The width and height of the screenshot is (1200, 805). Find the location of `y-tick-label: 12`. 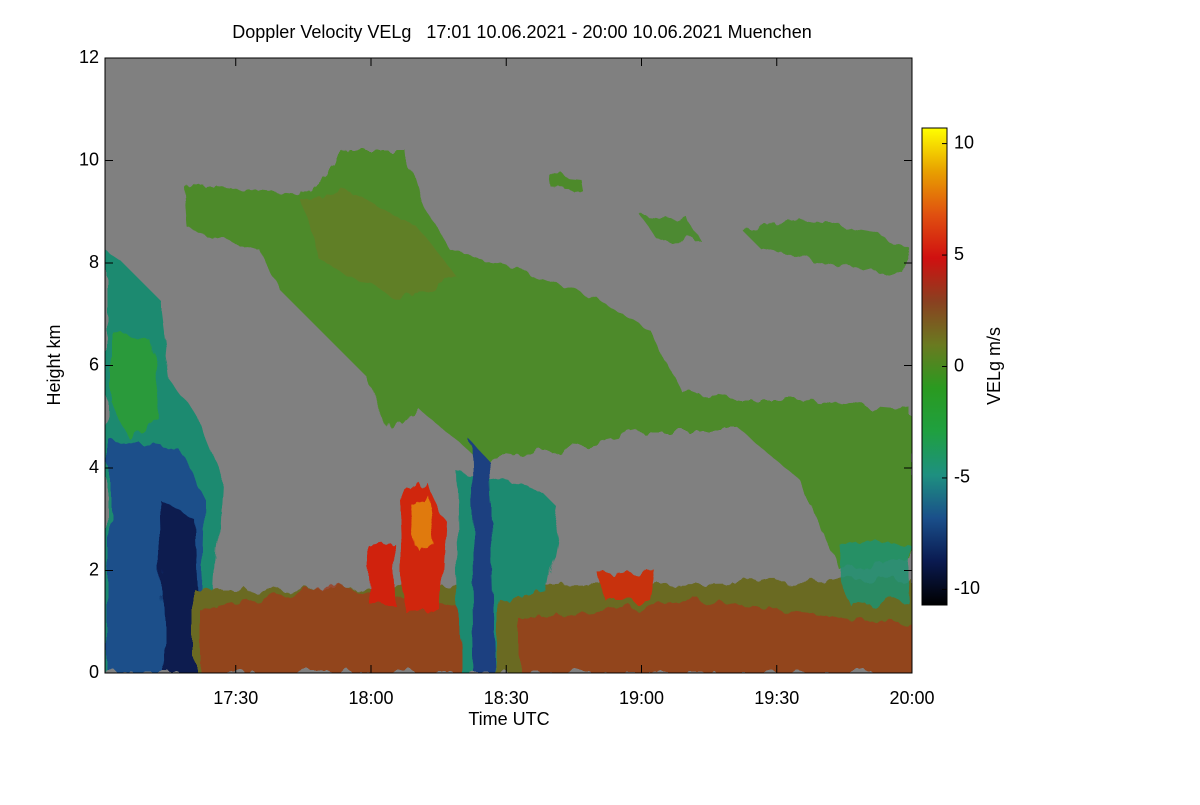

y-tick-label: 12 is located at coordinates (89, 57).